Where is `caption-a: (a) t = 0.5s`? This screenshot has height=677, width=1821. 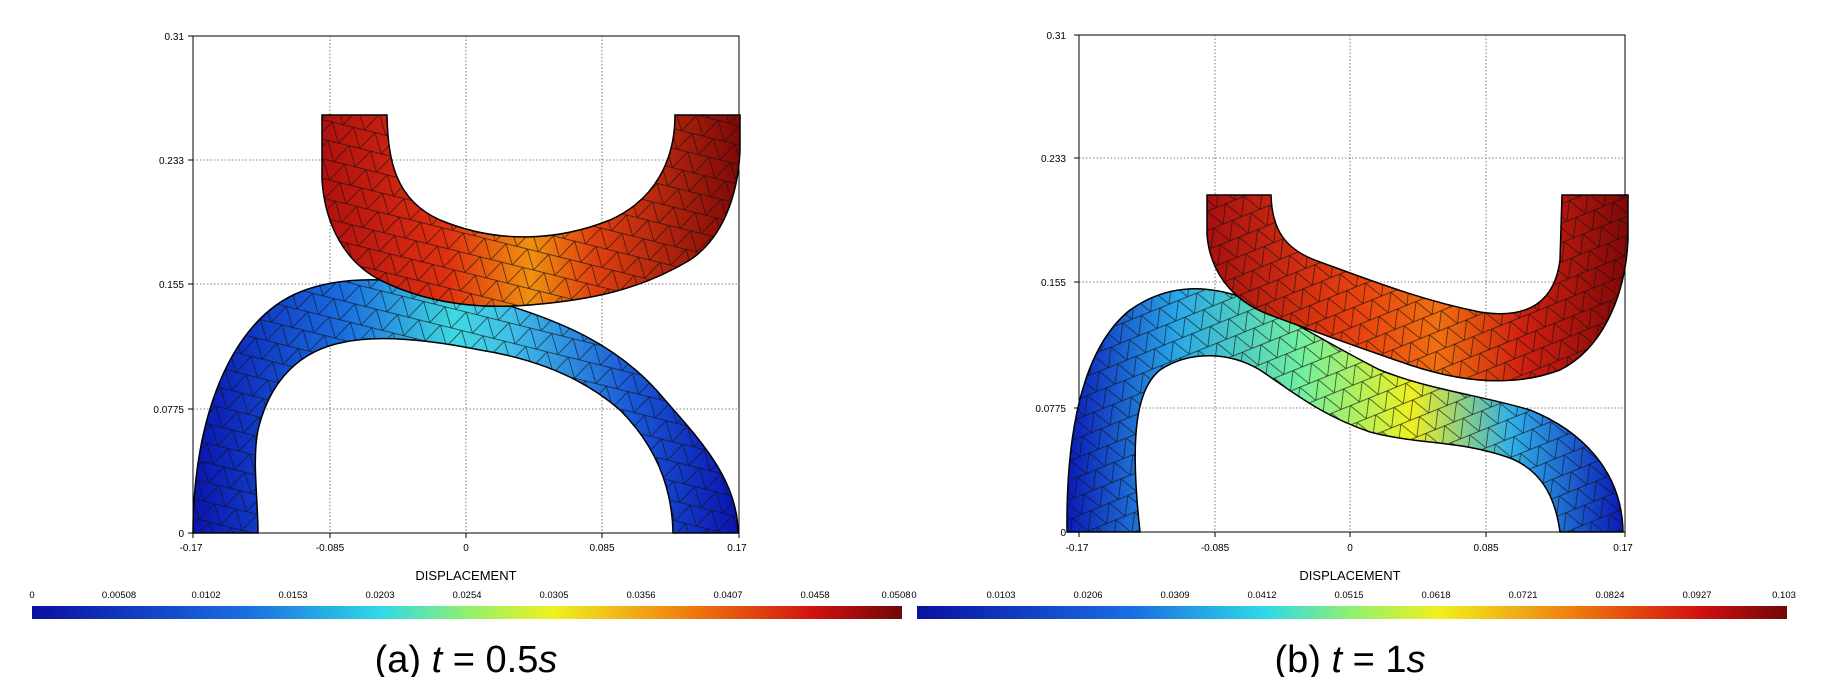 caption-a: (a) t = 0.5s is located at coordinates (466, 658).